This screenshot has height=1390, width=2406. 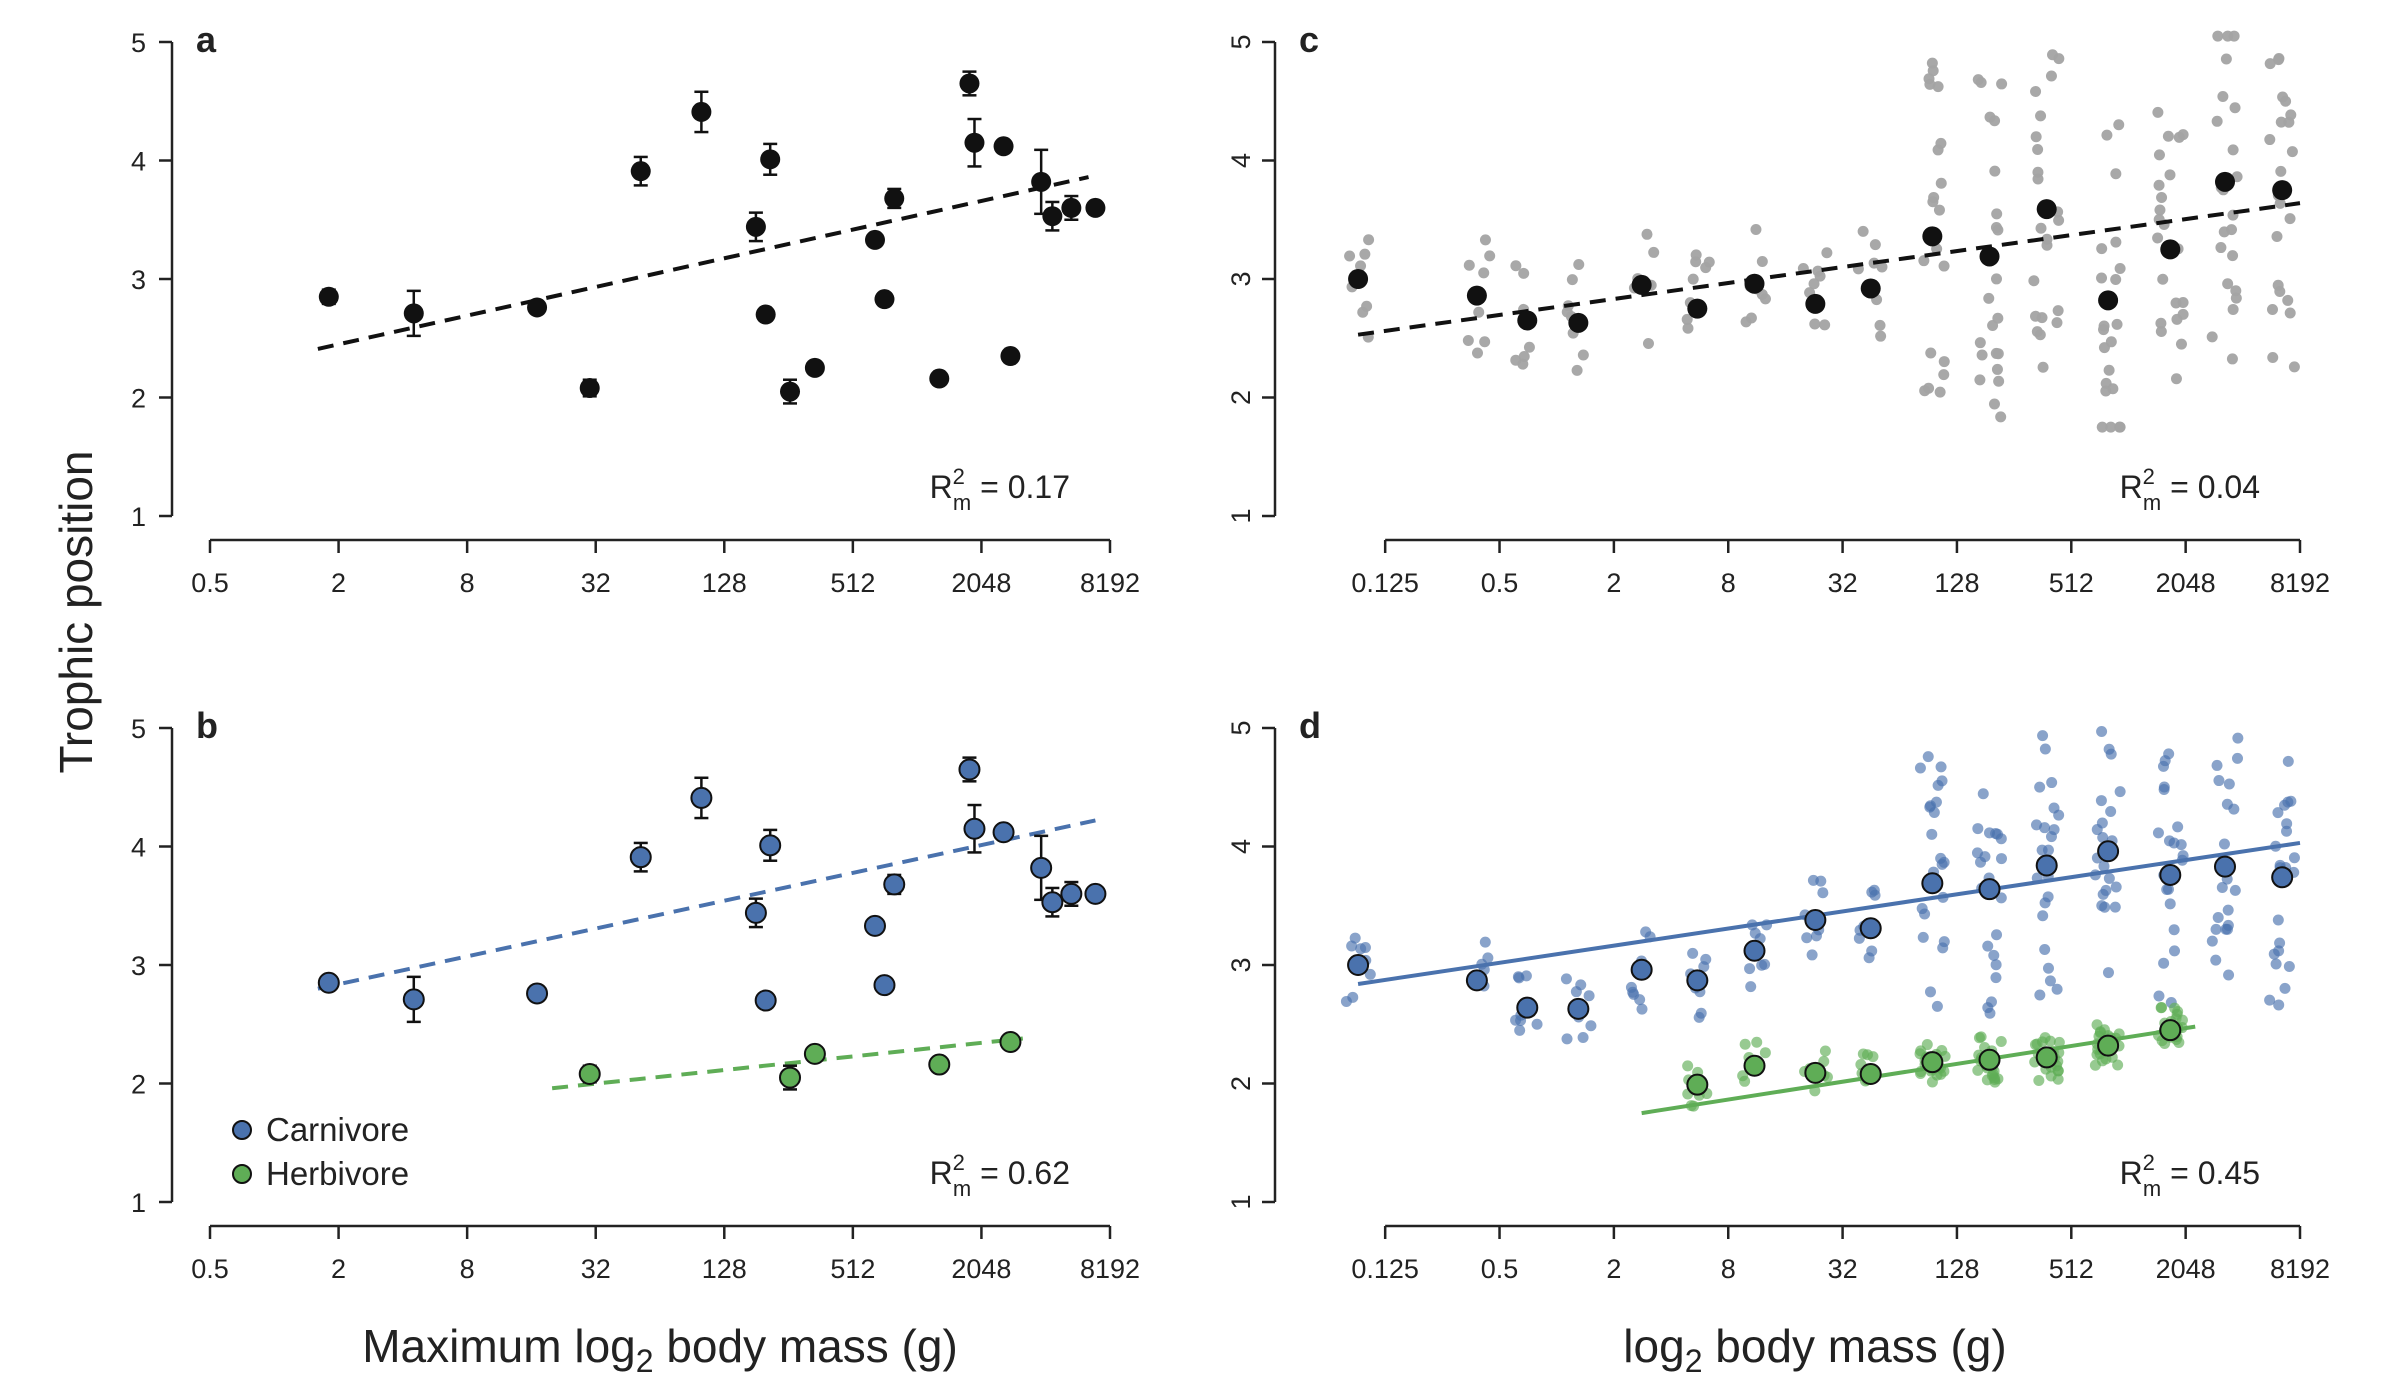 I want to click on x-tick-label: 2048, so click(x=981, y=583).